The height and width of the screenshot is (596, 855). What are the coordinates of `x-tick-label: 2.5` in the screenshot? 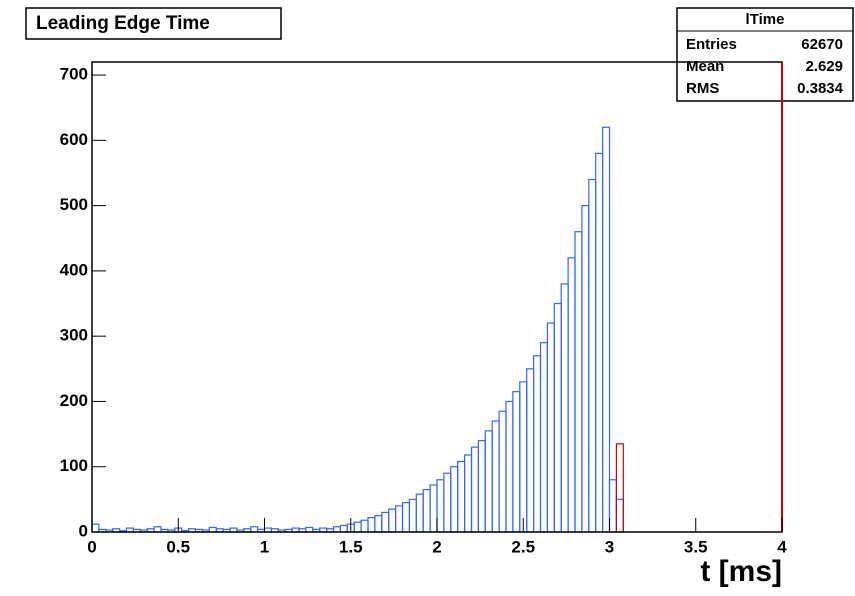 It's located at (523, 546).